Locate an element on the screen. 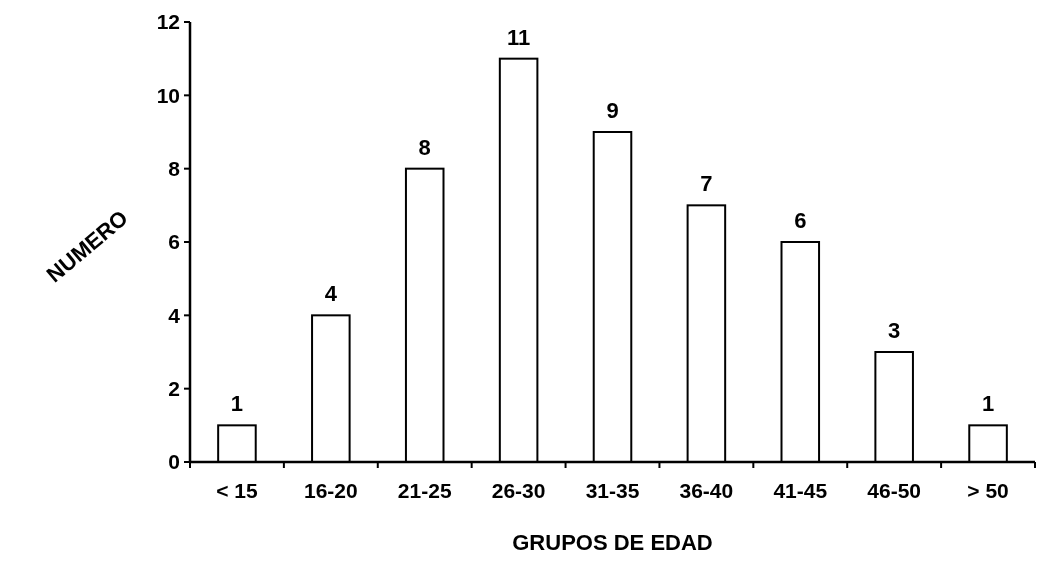 Image resolution: width=1048 pixels, height=569 pixels. data-label: 3 is located at coordinates (894, 330).